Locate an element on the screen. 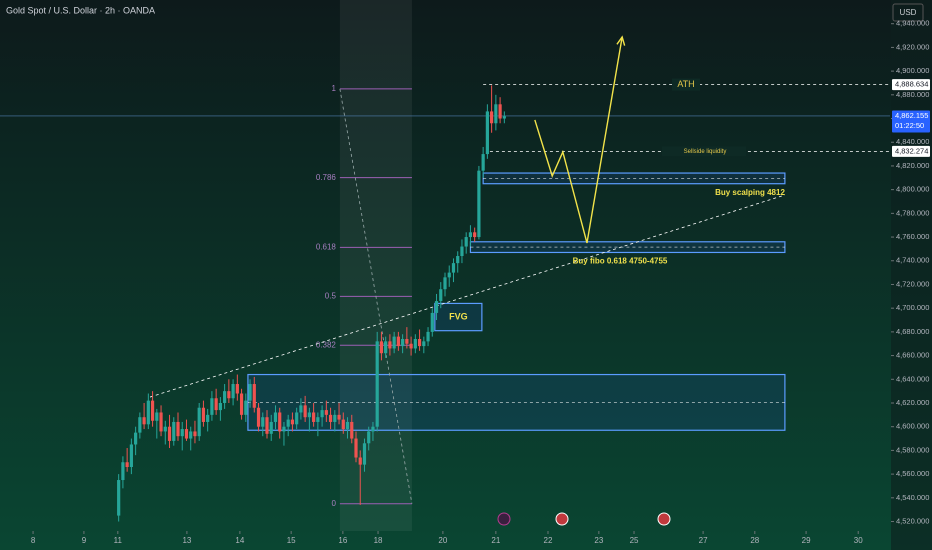  x-tick-label: 29 is located at coordinates (806, 540).